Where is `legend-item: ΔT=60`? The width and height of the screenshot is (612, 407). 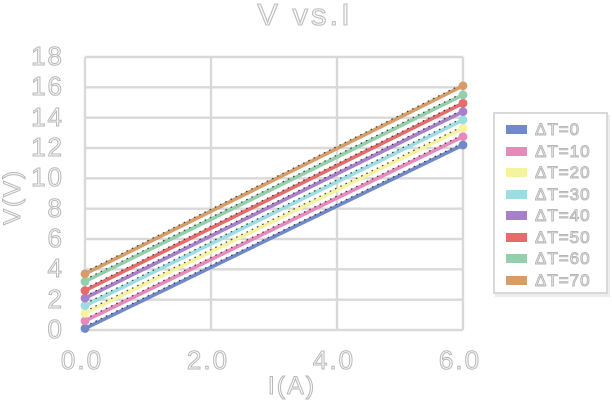
legend-item: ΔT=60 is located at coordinates (550, 259).